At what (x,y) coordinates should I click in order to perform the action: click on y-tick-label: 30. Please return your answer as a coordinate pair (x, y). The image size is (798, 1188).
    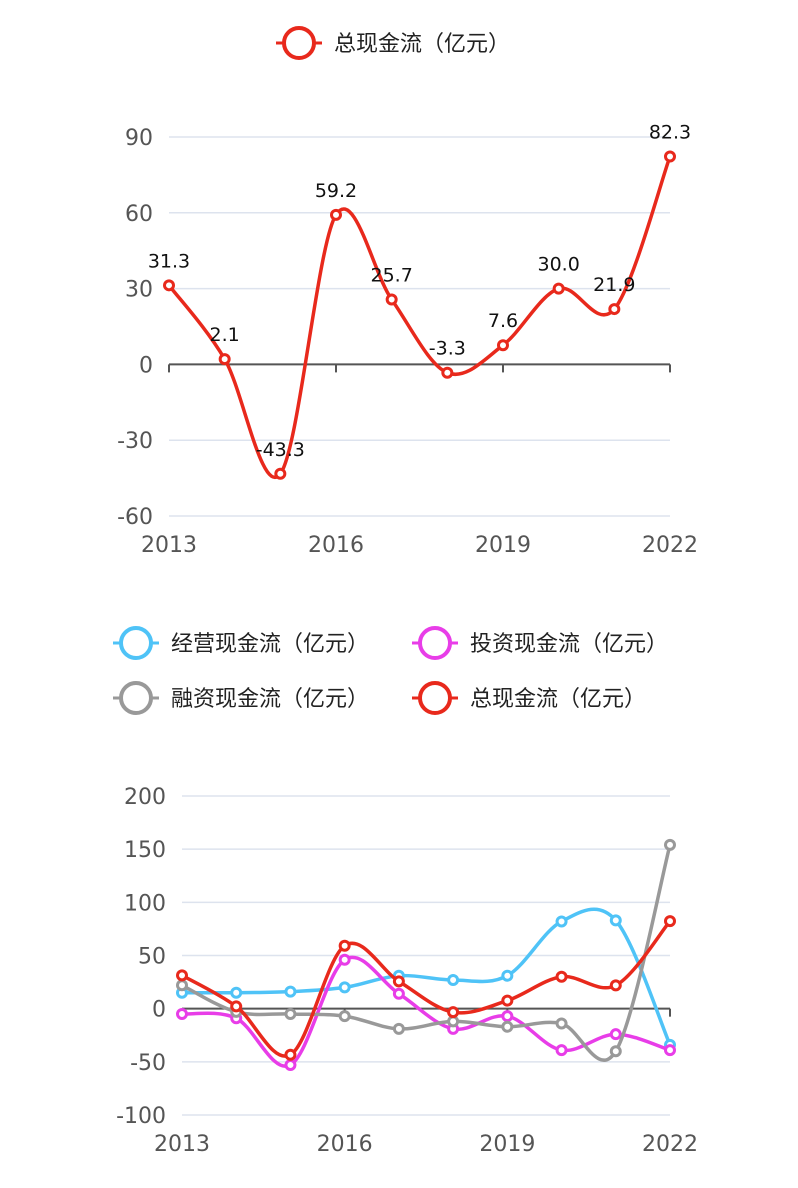
    Looking at the image, I should click on (139, 290).